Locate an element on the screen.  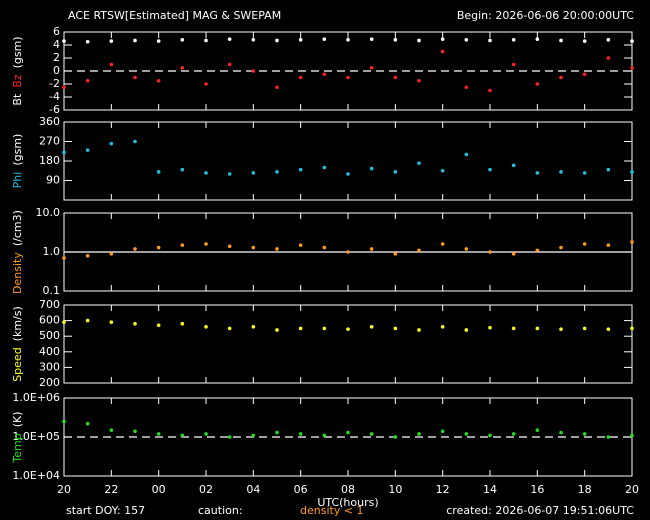
y-tick-label: 0.1 is located at coordinates (52, 290).